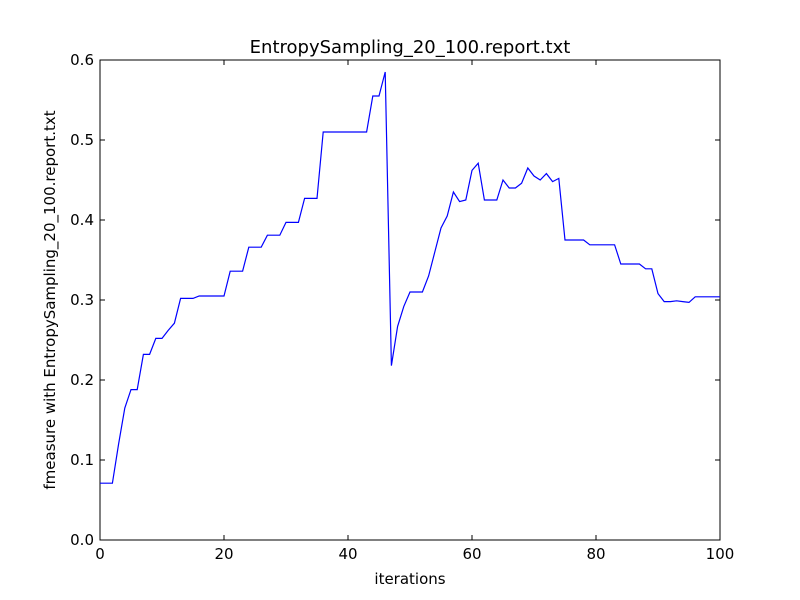 The width and height of the screenshot is (800, 600). I want to click on x-tick-label: 40, so click(347, 554).